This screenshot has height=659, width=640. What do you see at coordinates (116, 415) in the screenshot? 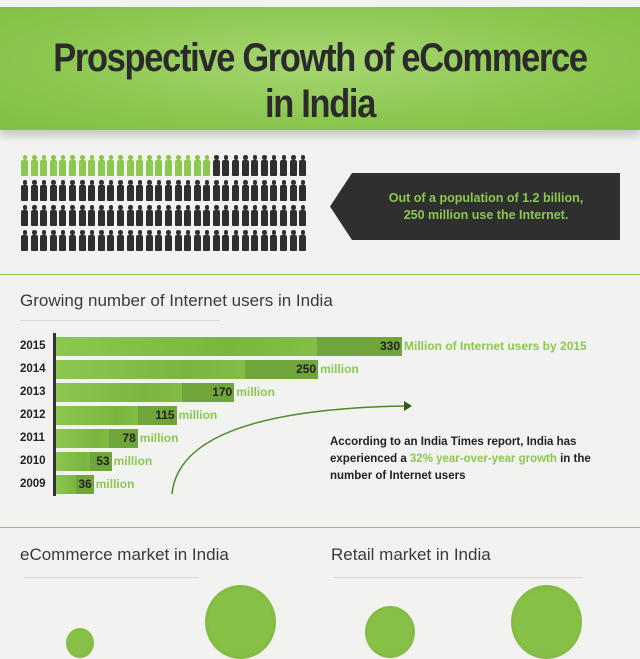
I see `bar-2012: 115` at bounding box center [116, 415].